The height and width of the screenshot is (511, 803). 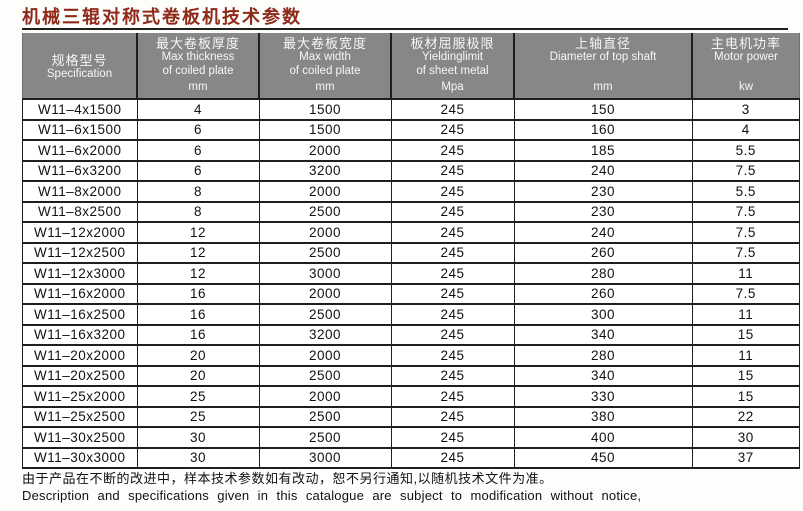 I want to click on table-row: W11–20x2000 20 2000 245 280 11, so click(x=411, y=355).